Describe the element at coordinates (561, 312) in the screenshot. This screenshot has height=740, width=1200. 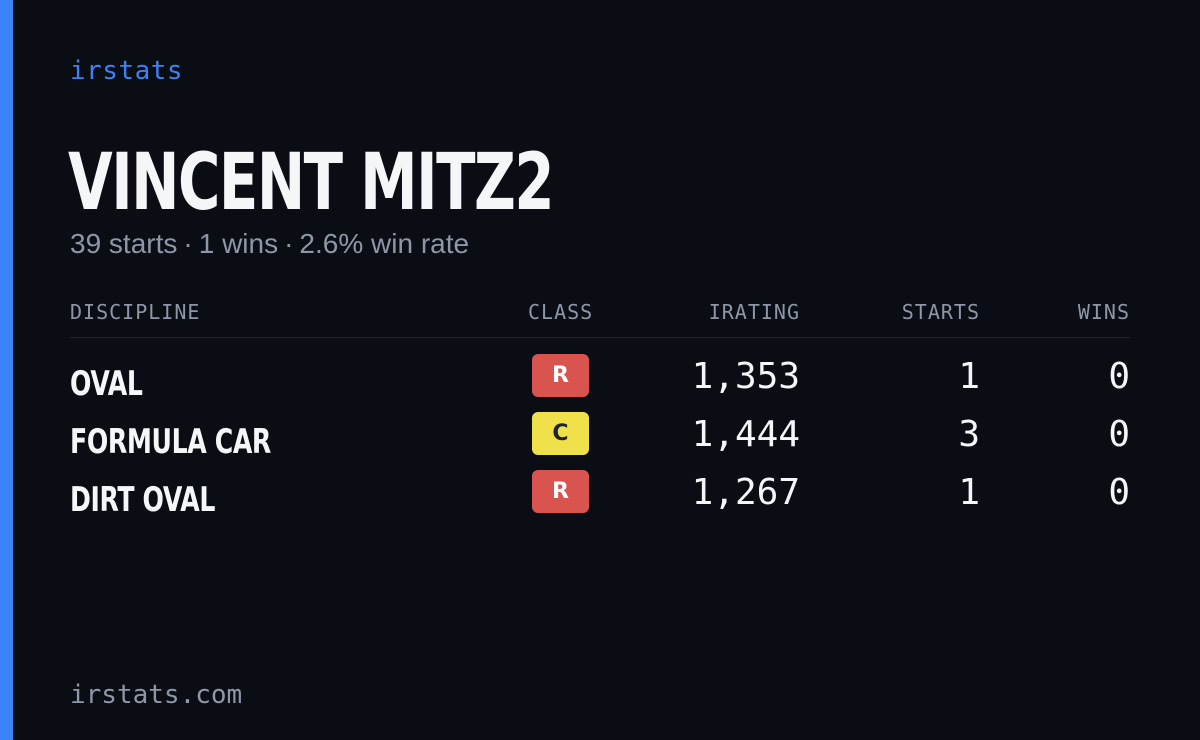
I see `header-class: CLASS` at that location.